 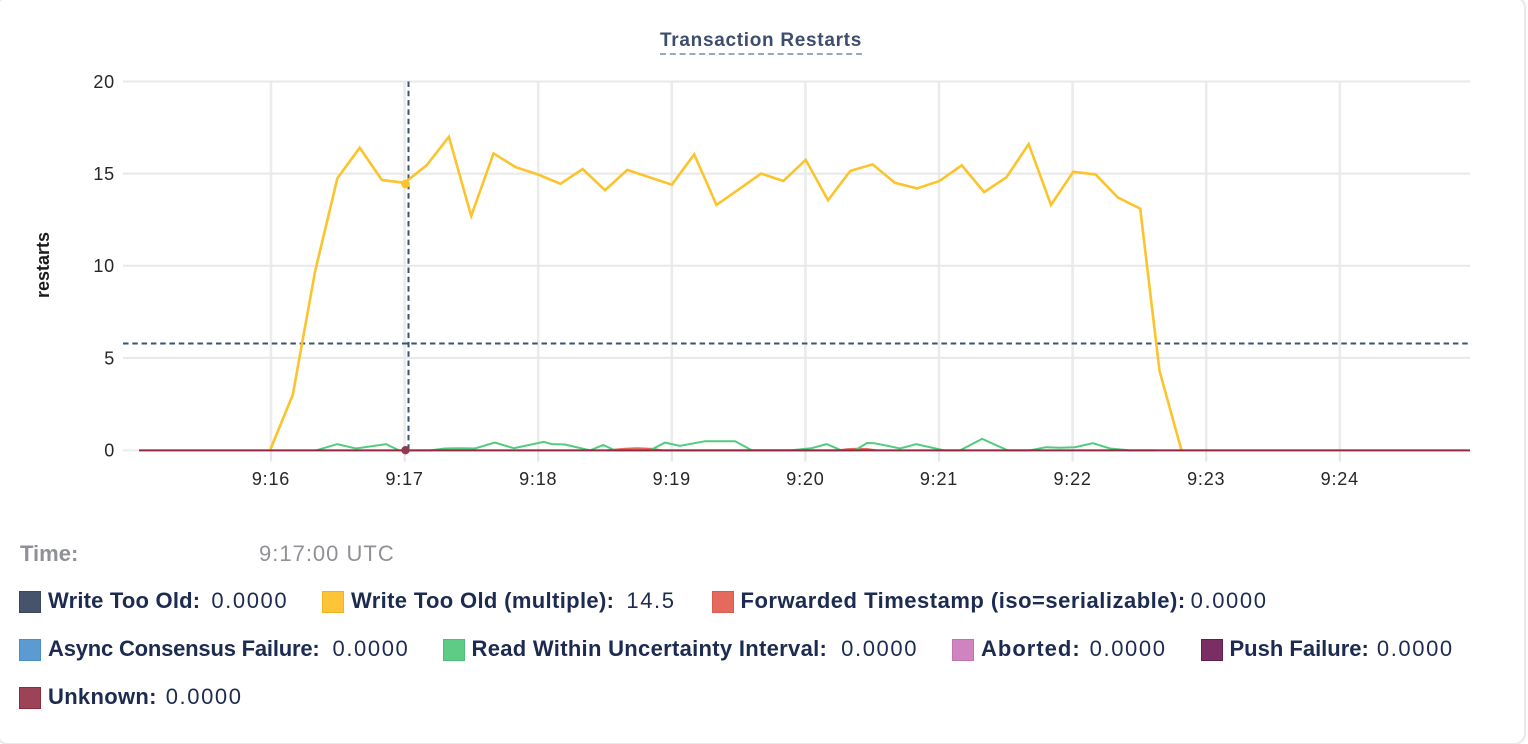 What do you see at coordinates (271, 479) in the screenshot?
I see `svg-text: 9:16` at bounding box center [271, 479].